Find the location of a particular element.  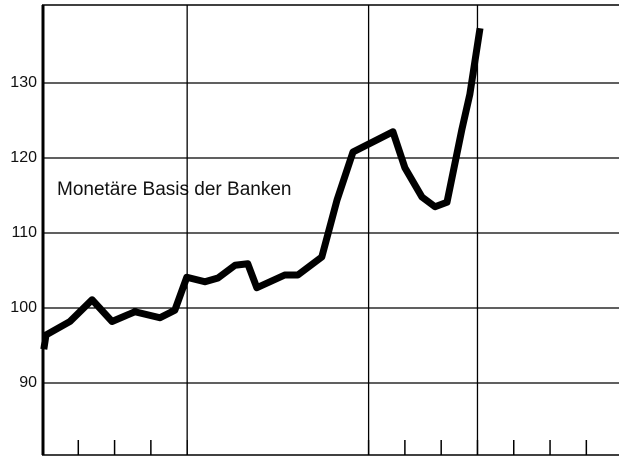

annotation: Monetäre Basis der Banken is located at coordinates (174, 189).